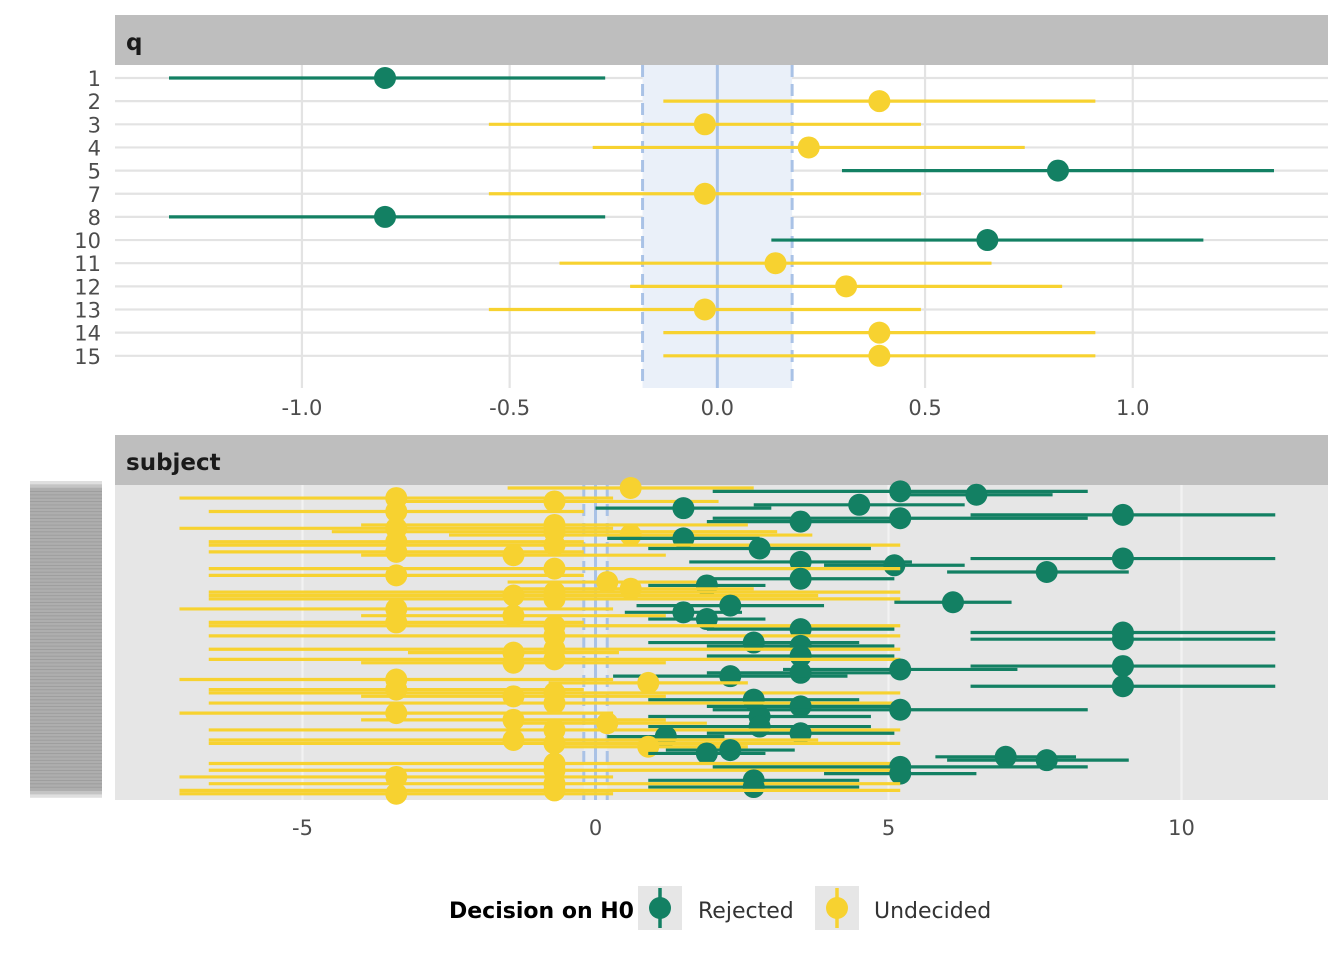 Image resolution: width=1344 pixels, height=960 pixels. Describe the element at coordinates (541, 911) in the screenshot. I see `legend-title: Decision on H0` at that location.